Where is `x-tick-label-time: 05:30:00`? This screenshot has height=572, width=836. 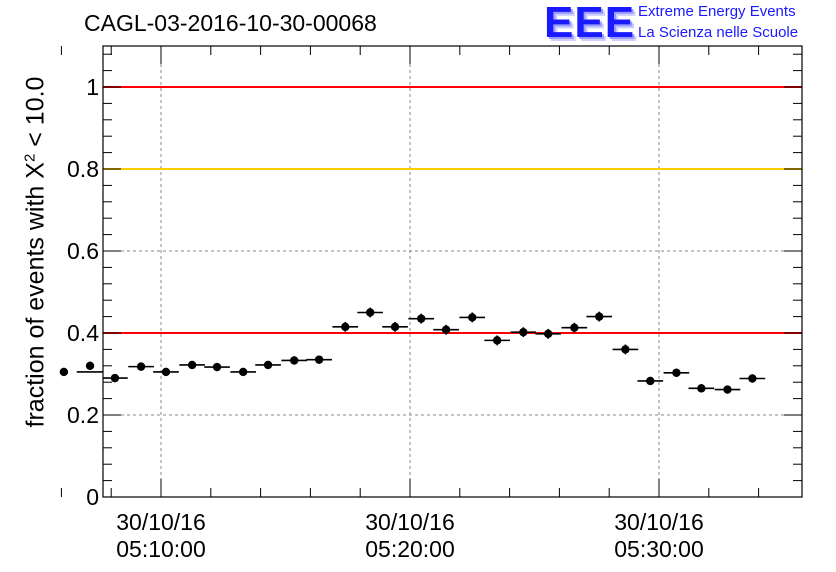 x-tick-label-time: 05:30:00 is located at coordinates (659, 549).